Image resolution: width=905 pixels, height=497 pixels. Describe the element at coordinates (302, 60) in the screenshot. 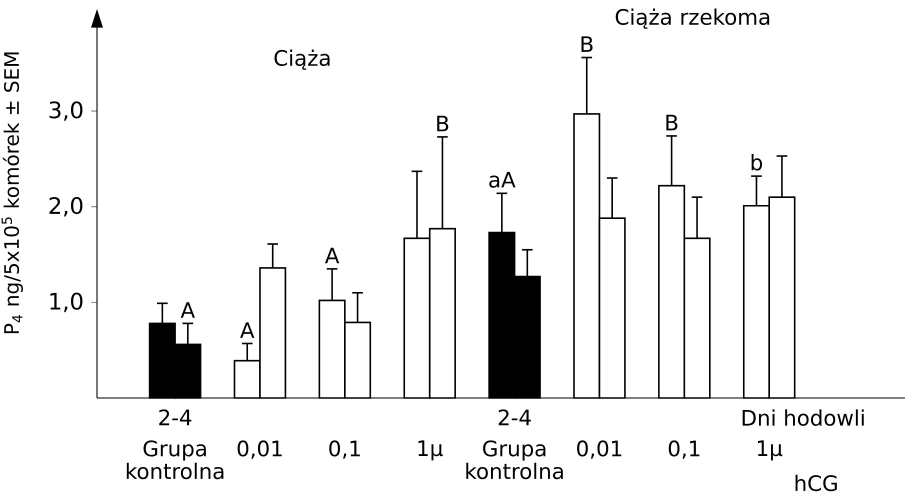

I see `annotation: Ciąża` at that location.